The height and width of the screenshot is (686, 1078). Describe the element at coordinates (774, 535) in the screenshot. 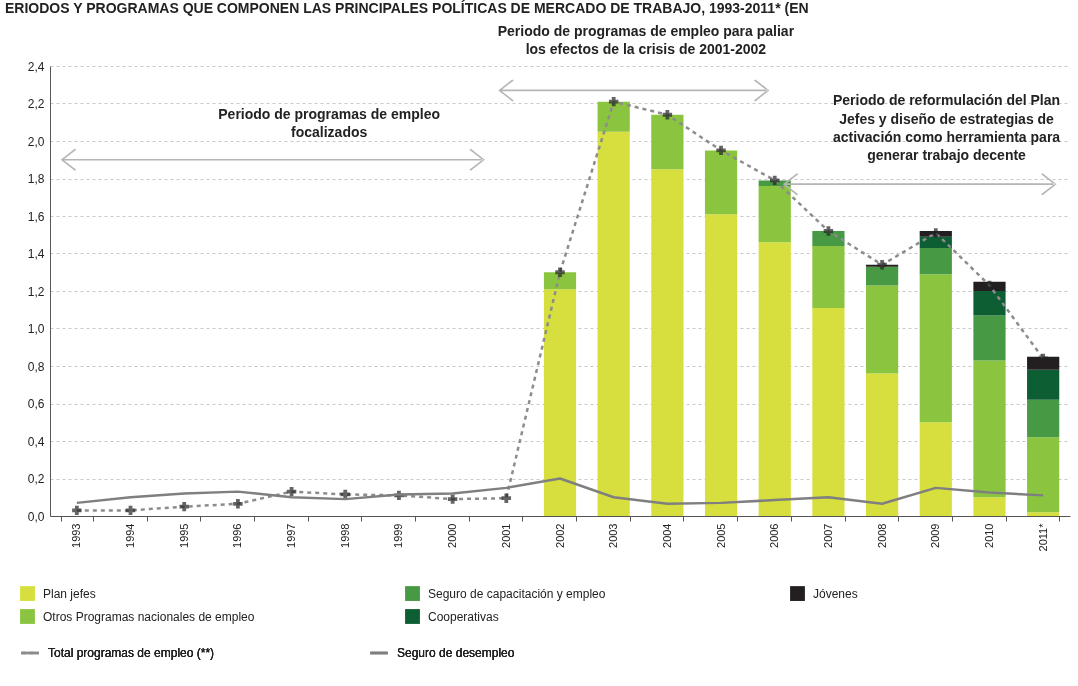

I see `x-tick-label: 2006` at that location.